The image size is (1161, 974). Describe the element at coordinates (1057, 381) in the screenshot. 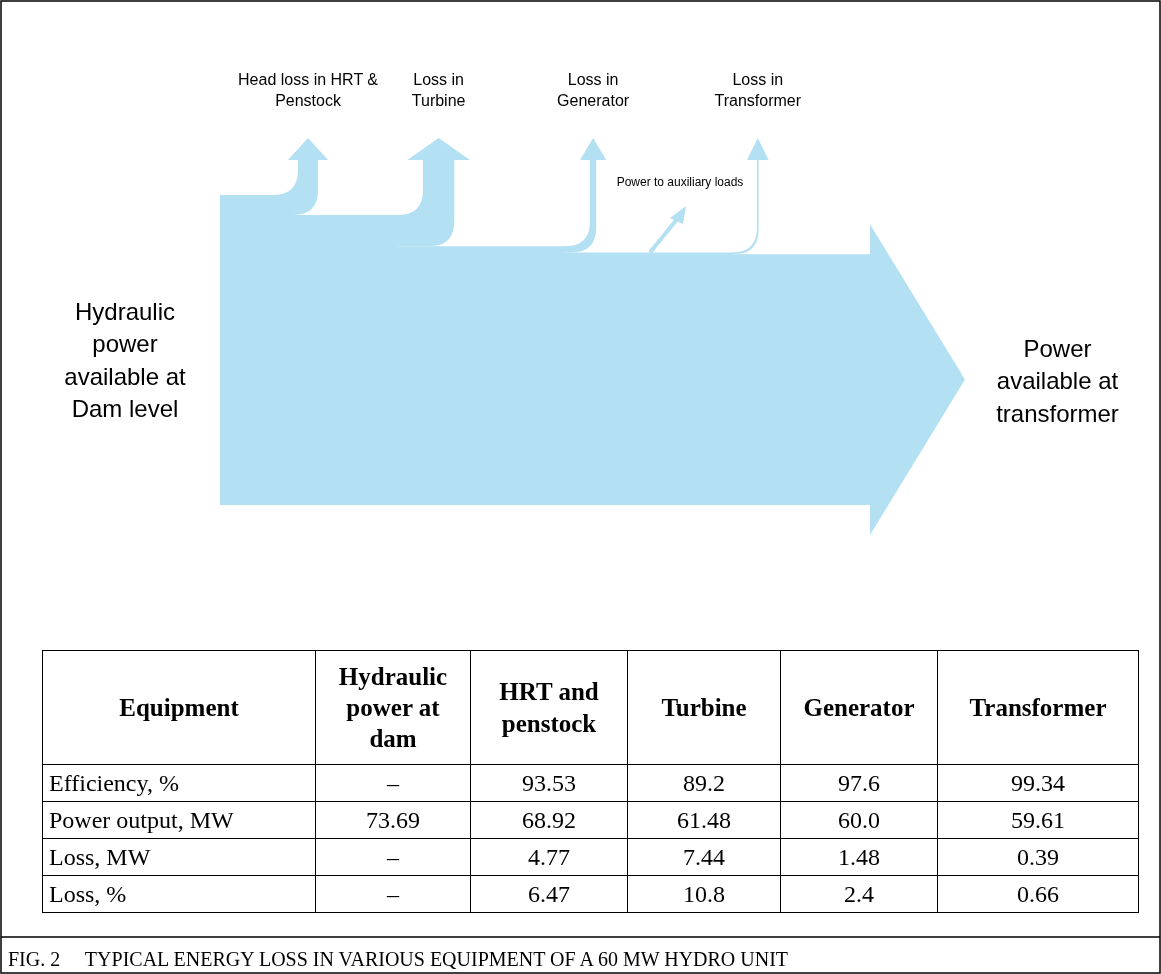

I see `text: Power available at transformer` at that location.